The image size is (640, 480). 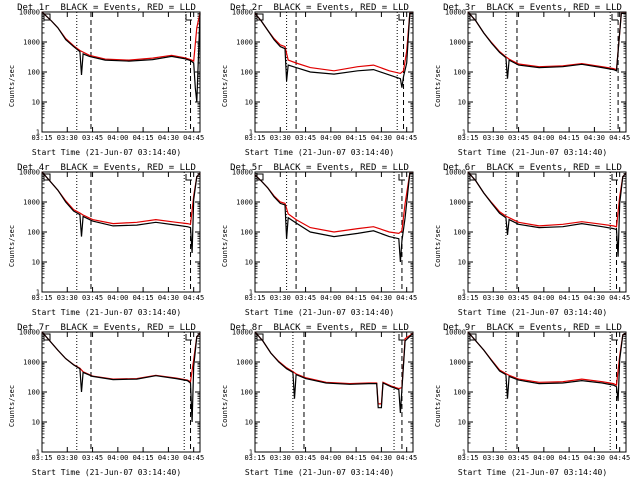 I want to click on panel-title: Det 7r BLACK = Events, RED = LLD, so click(x=106, y=328).